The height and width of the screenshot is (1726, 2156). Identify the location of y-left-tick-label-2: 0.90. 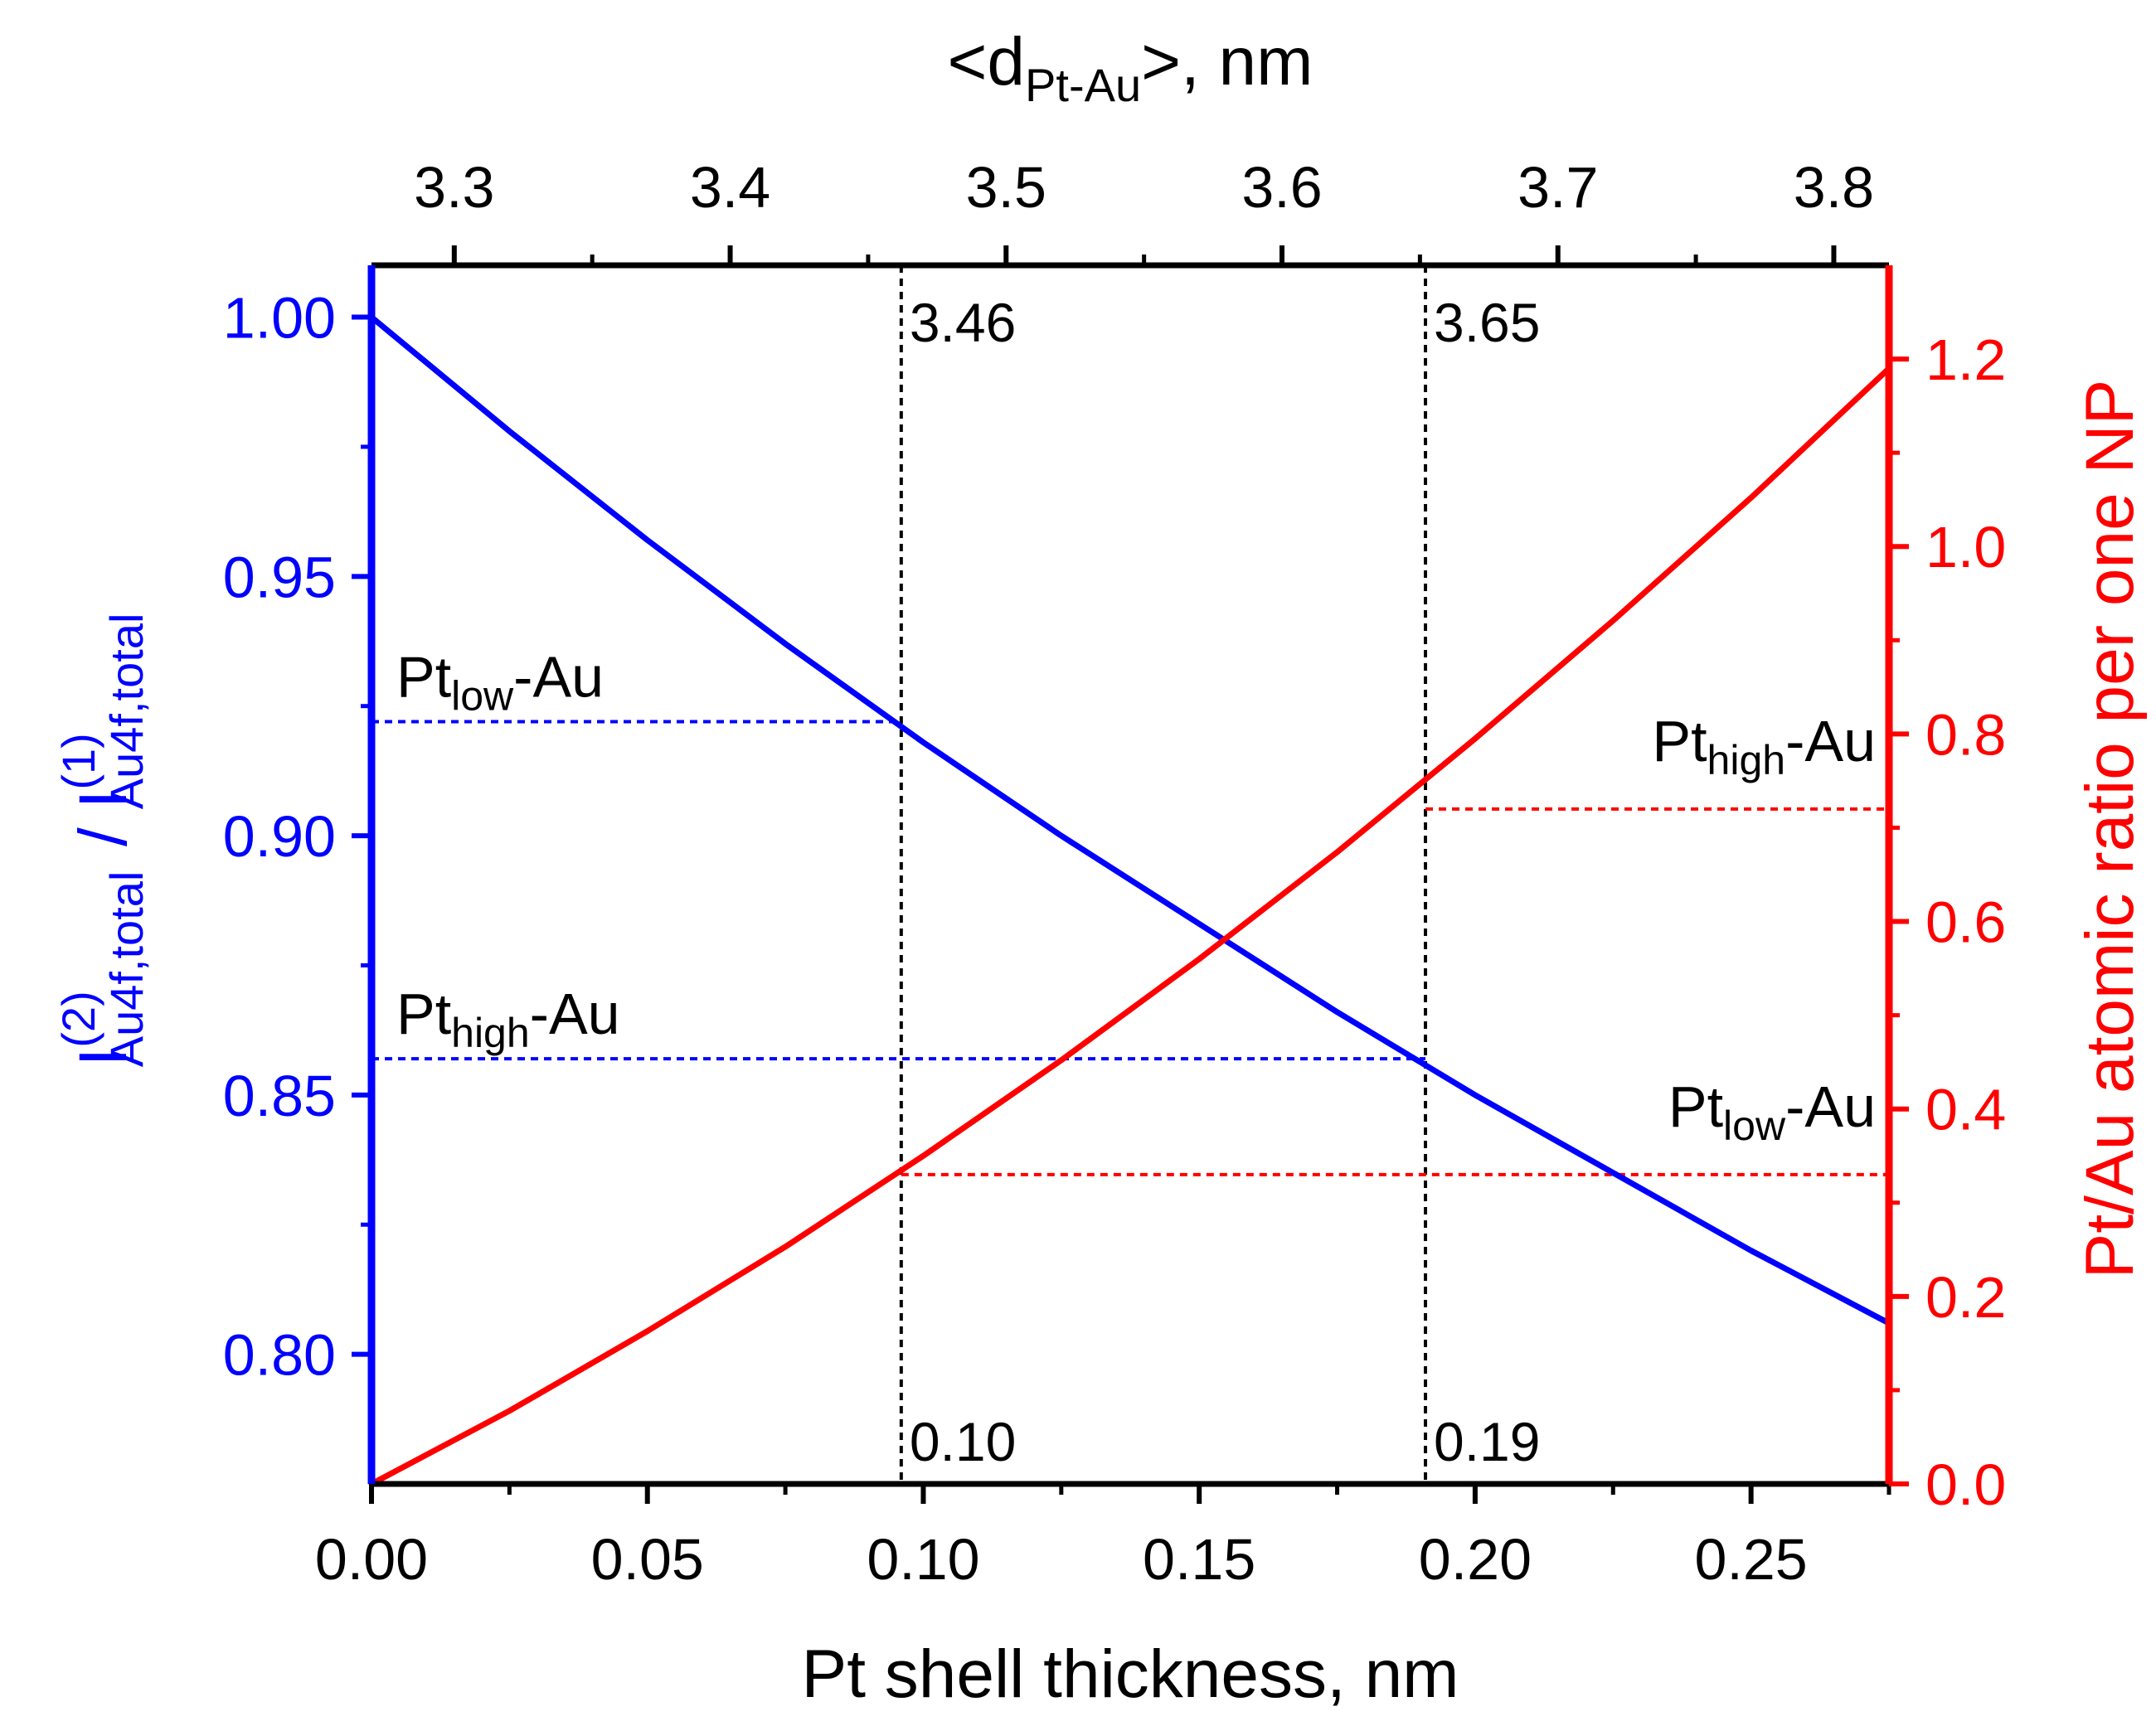
(279, 836).